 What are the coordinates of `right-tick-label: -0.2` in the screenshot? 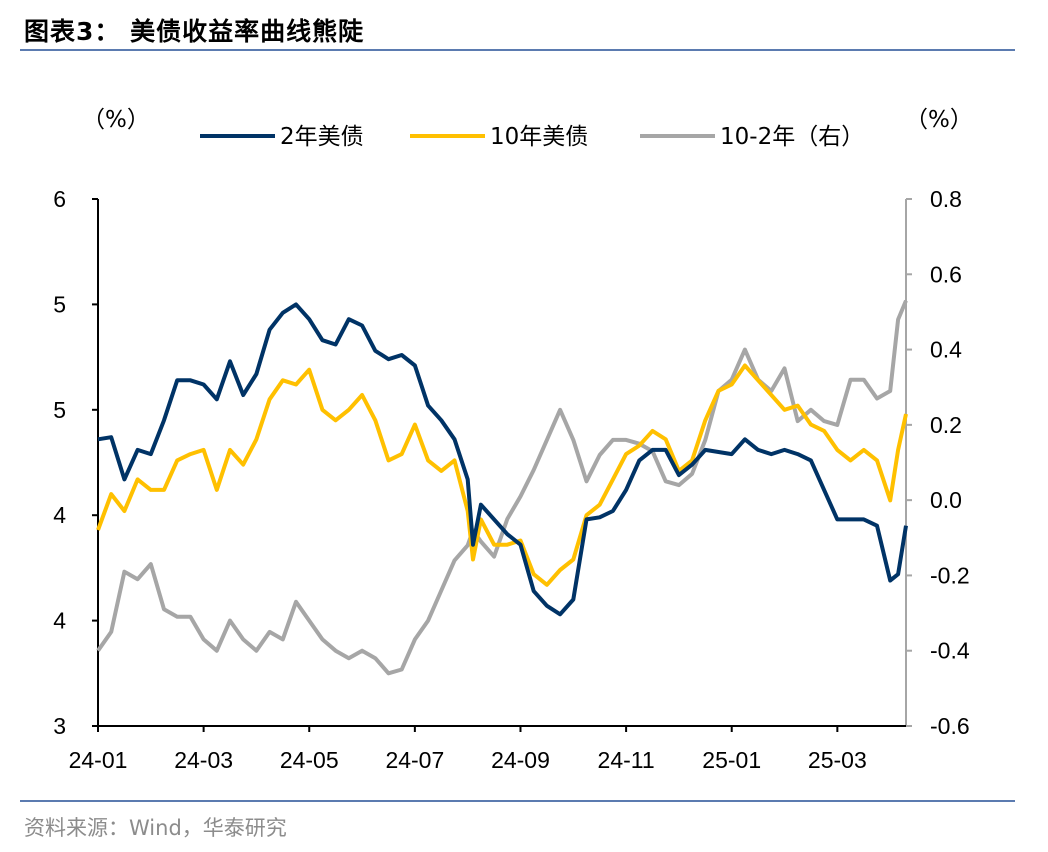 It's located at (950, 575).